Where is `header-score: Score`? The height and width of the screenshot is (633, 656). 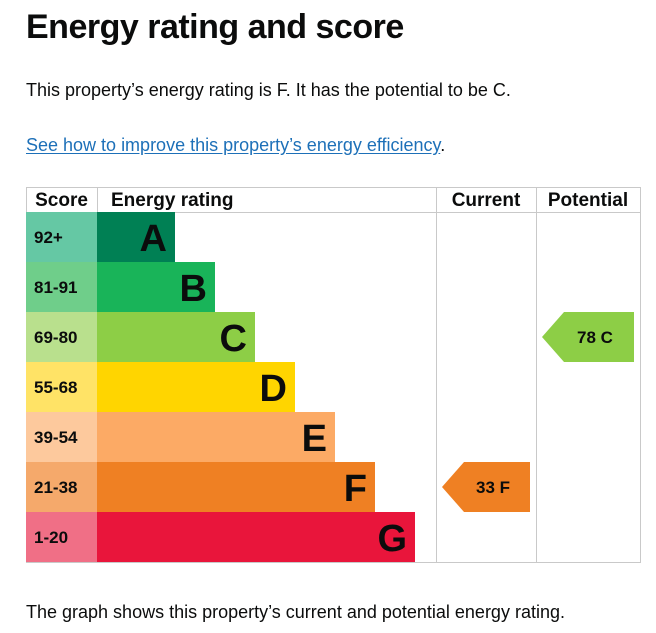
header-score: Score is located at coordinates (61, 200).